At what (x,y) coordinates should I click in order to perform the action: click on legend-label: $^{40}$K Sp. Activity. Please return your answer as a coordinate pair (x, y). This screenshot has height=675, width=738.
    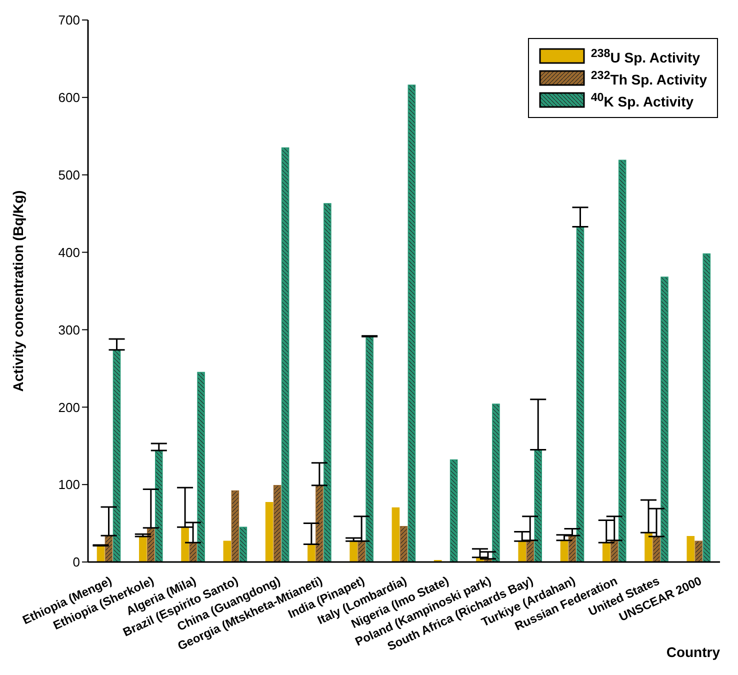
    Looking at the image, I should click on (642, 100).